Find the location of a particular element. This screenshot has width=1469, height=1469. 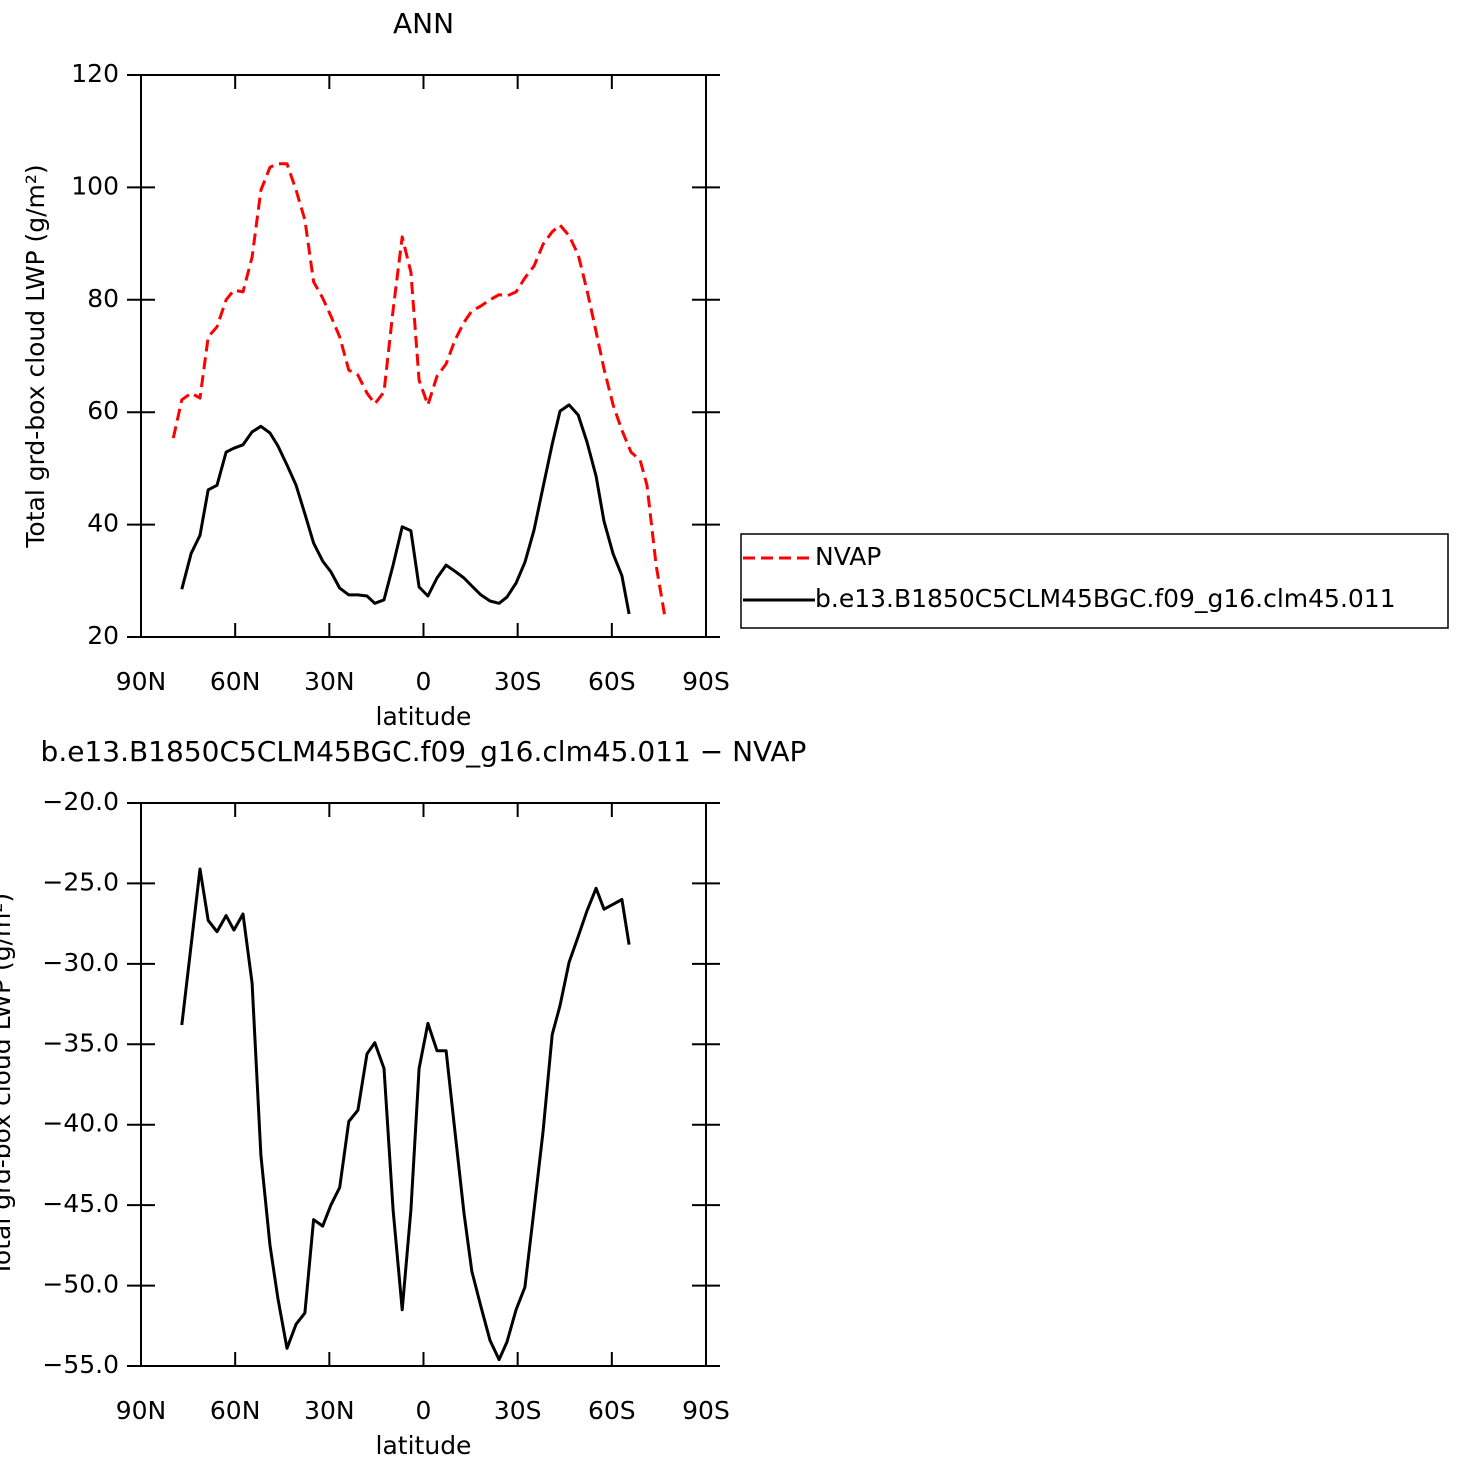

y-tick-label: 40 is located at coordinates (103, 523).